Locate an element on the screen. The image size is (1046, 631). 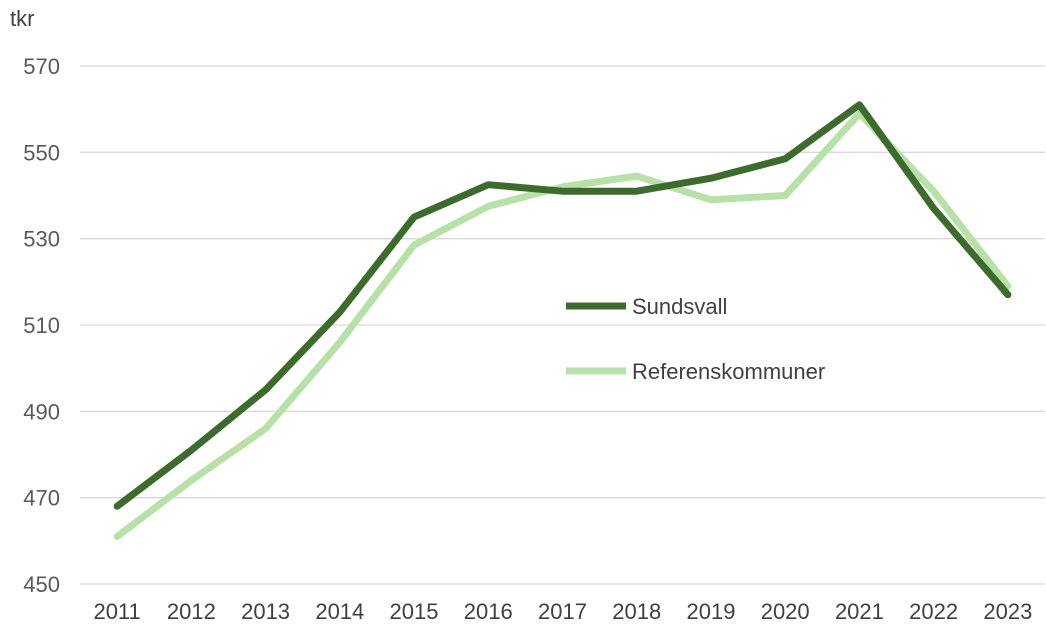
y-tick-label: 530 is located at coordinates (41, 239).